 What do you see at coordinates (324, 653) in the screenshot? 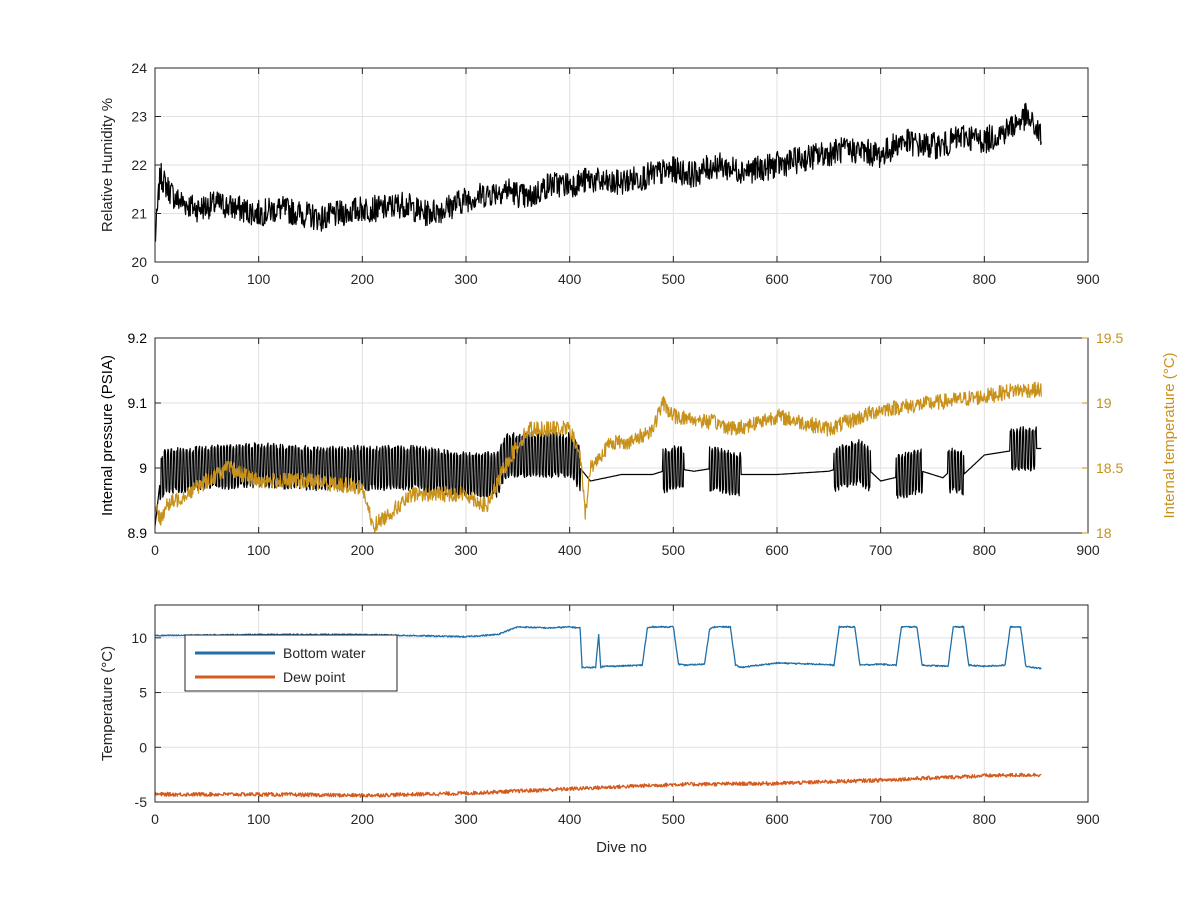
I see `legend-label: Bottom water` at bounding box center [324, 653].